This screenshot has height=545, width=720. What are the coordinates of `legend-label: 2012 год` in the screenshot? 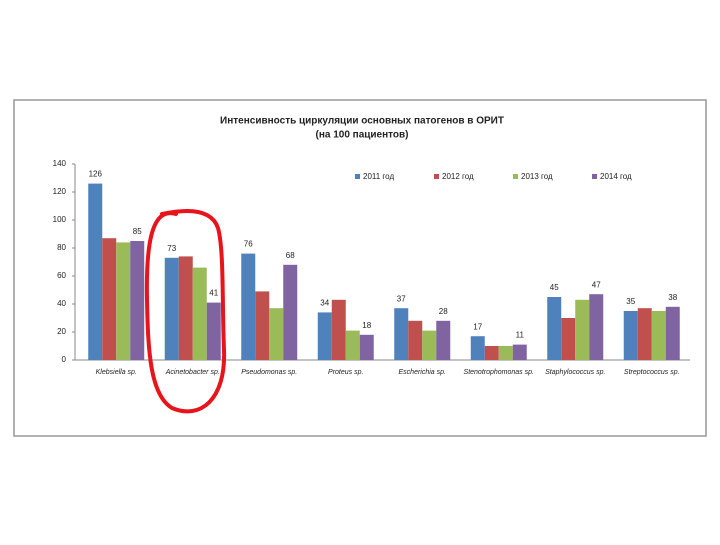 It's located at (458, 176).